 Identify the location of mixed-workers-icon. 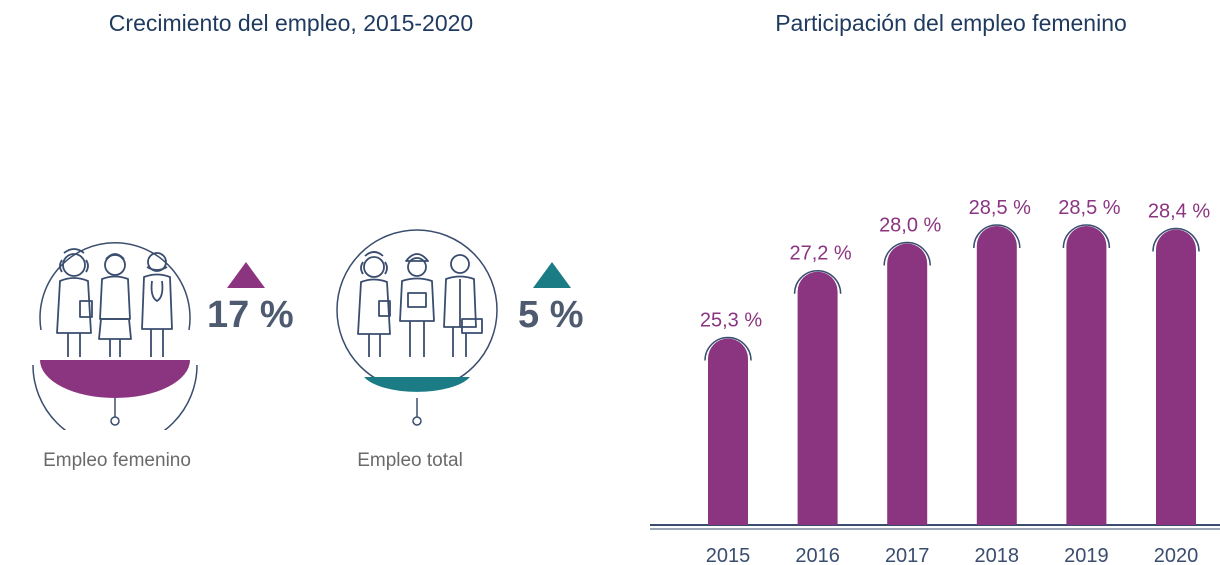
(417, 327).